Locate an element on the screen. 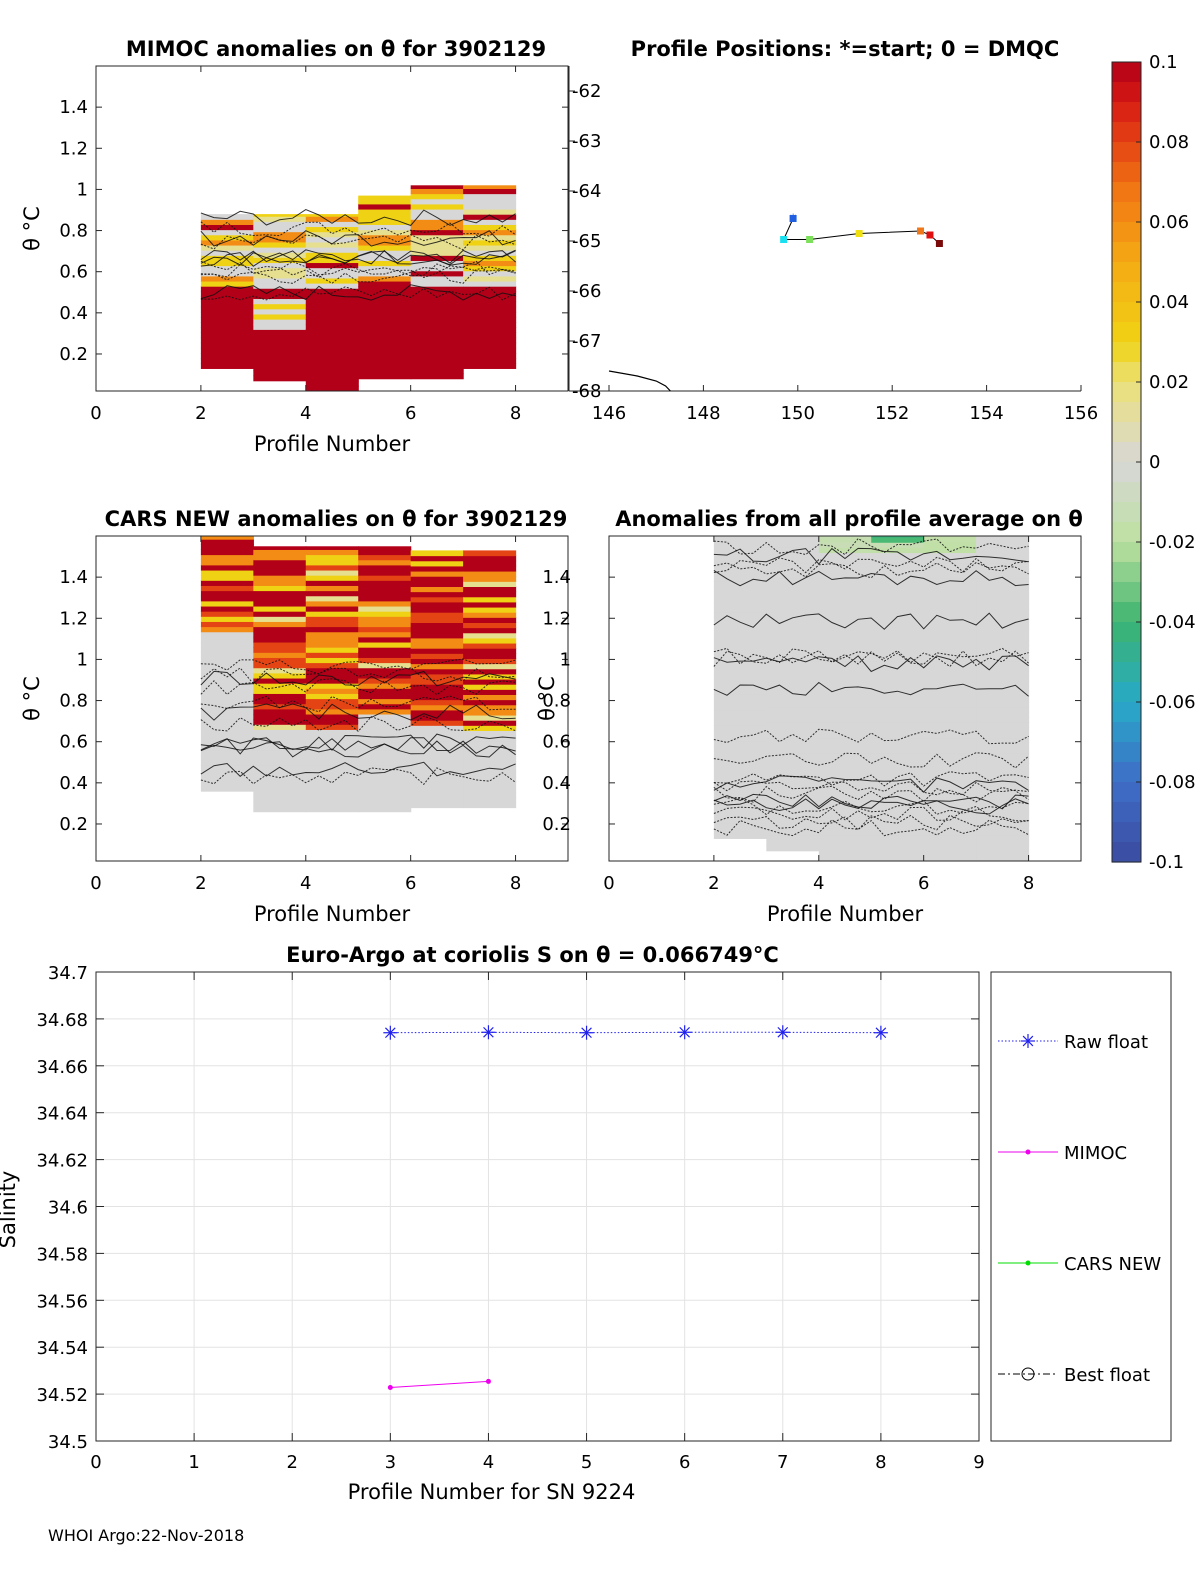 The image size is (1200, 1575). x-tick-label: 148 is located at coordinates (703, 413).